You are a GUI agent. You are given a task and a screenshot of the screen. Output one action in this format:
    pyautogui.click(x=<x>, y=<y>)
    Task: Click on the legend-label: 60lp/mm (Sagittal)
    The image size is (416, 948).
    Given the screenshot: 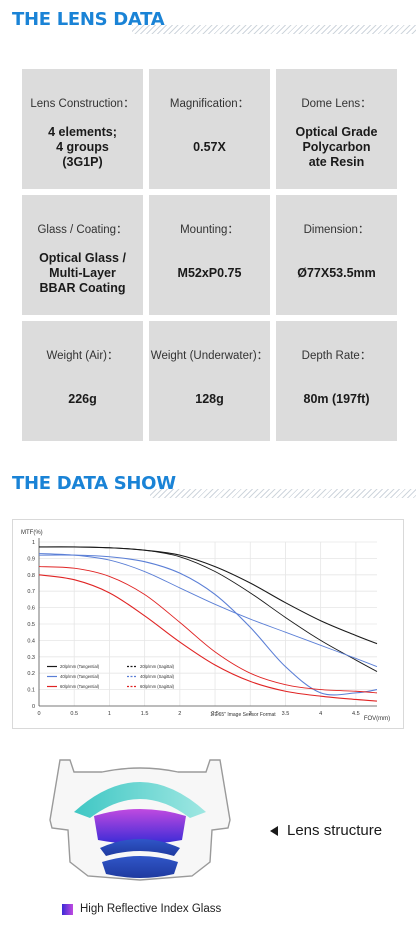 What is the action you would take?
    pyautogui.click(x=157, y=686)
    